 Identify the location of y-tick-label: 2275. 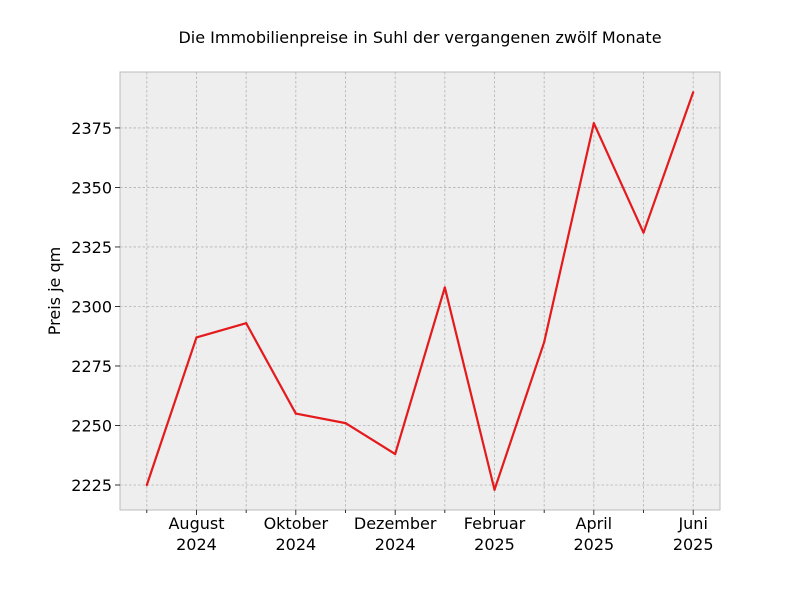
(91, 366).